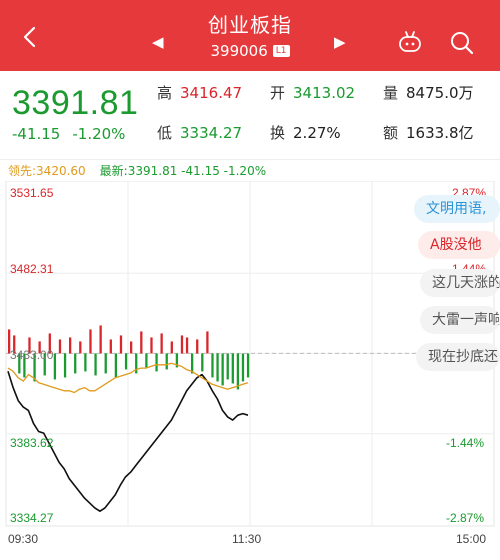  What do you see at coordinates (250, 25) in the screenshot?
I see `page-title: 创业板指` at bounding box center [250, 25].